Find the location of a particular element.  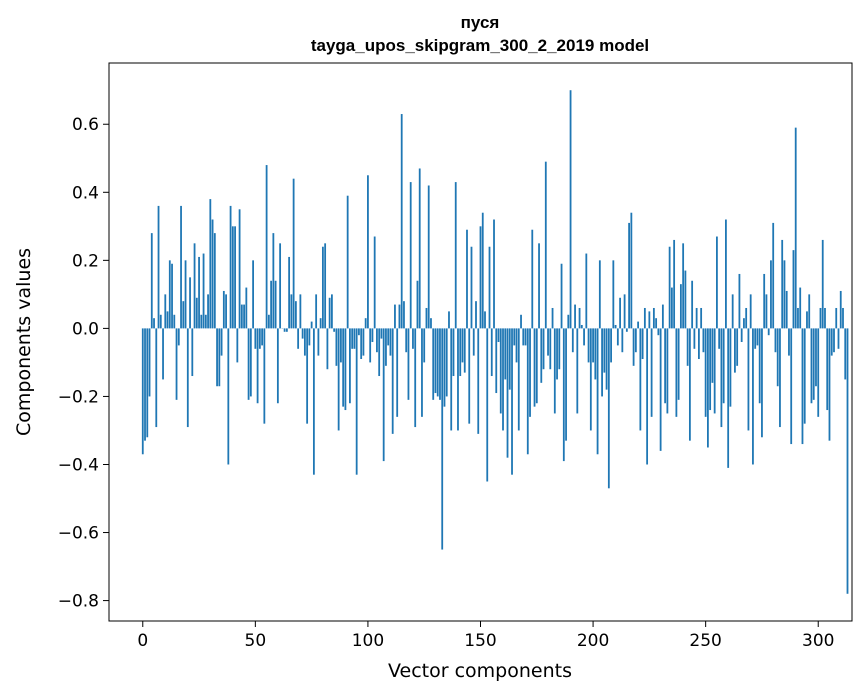

x-tick-label: 100 is located at coordinates (368, 641).